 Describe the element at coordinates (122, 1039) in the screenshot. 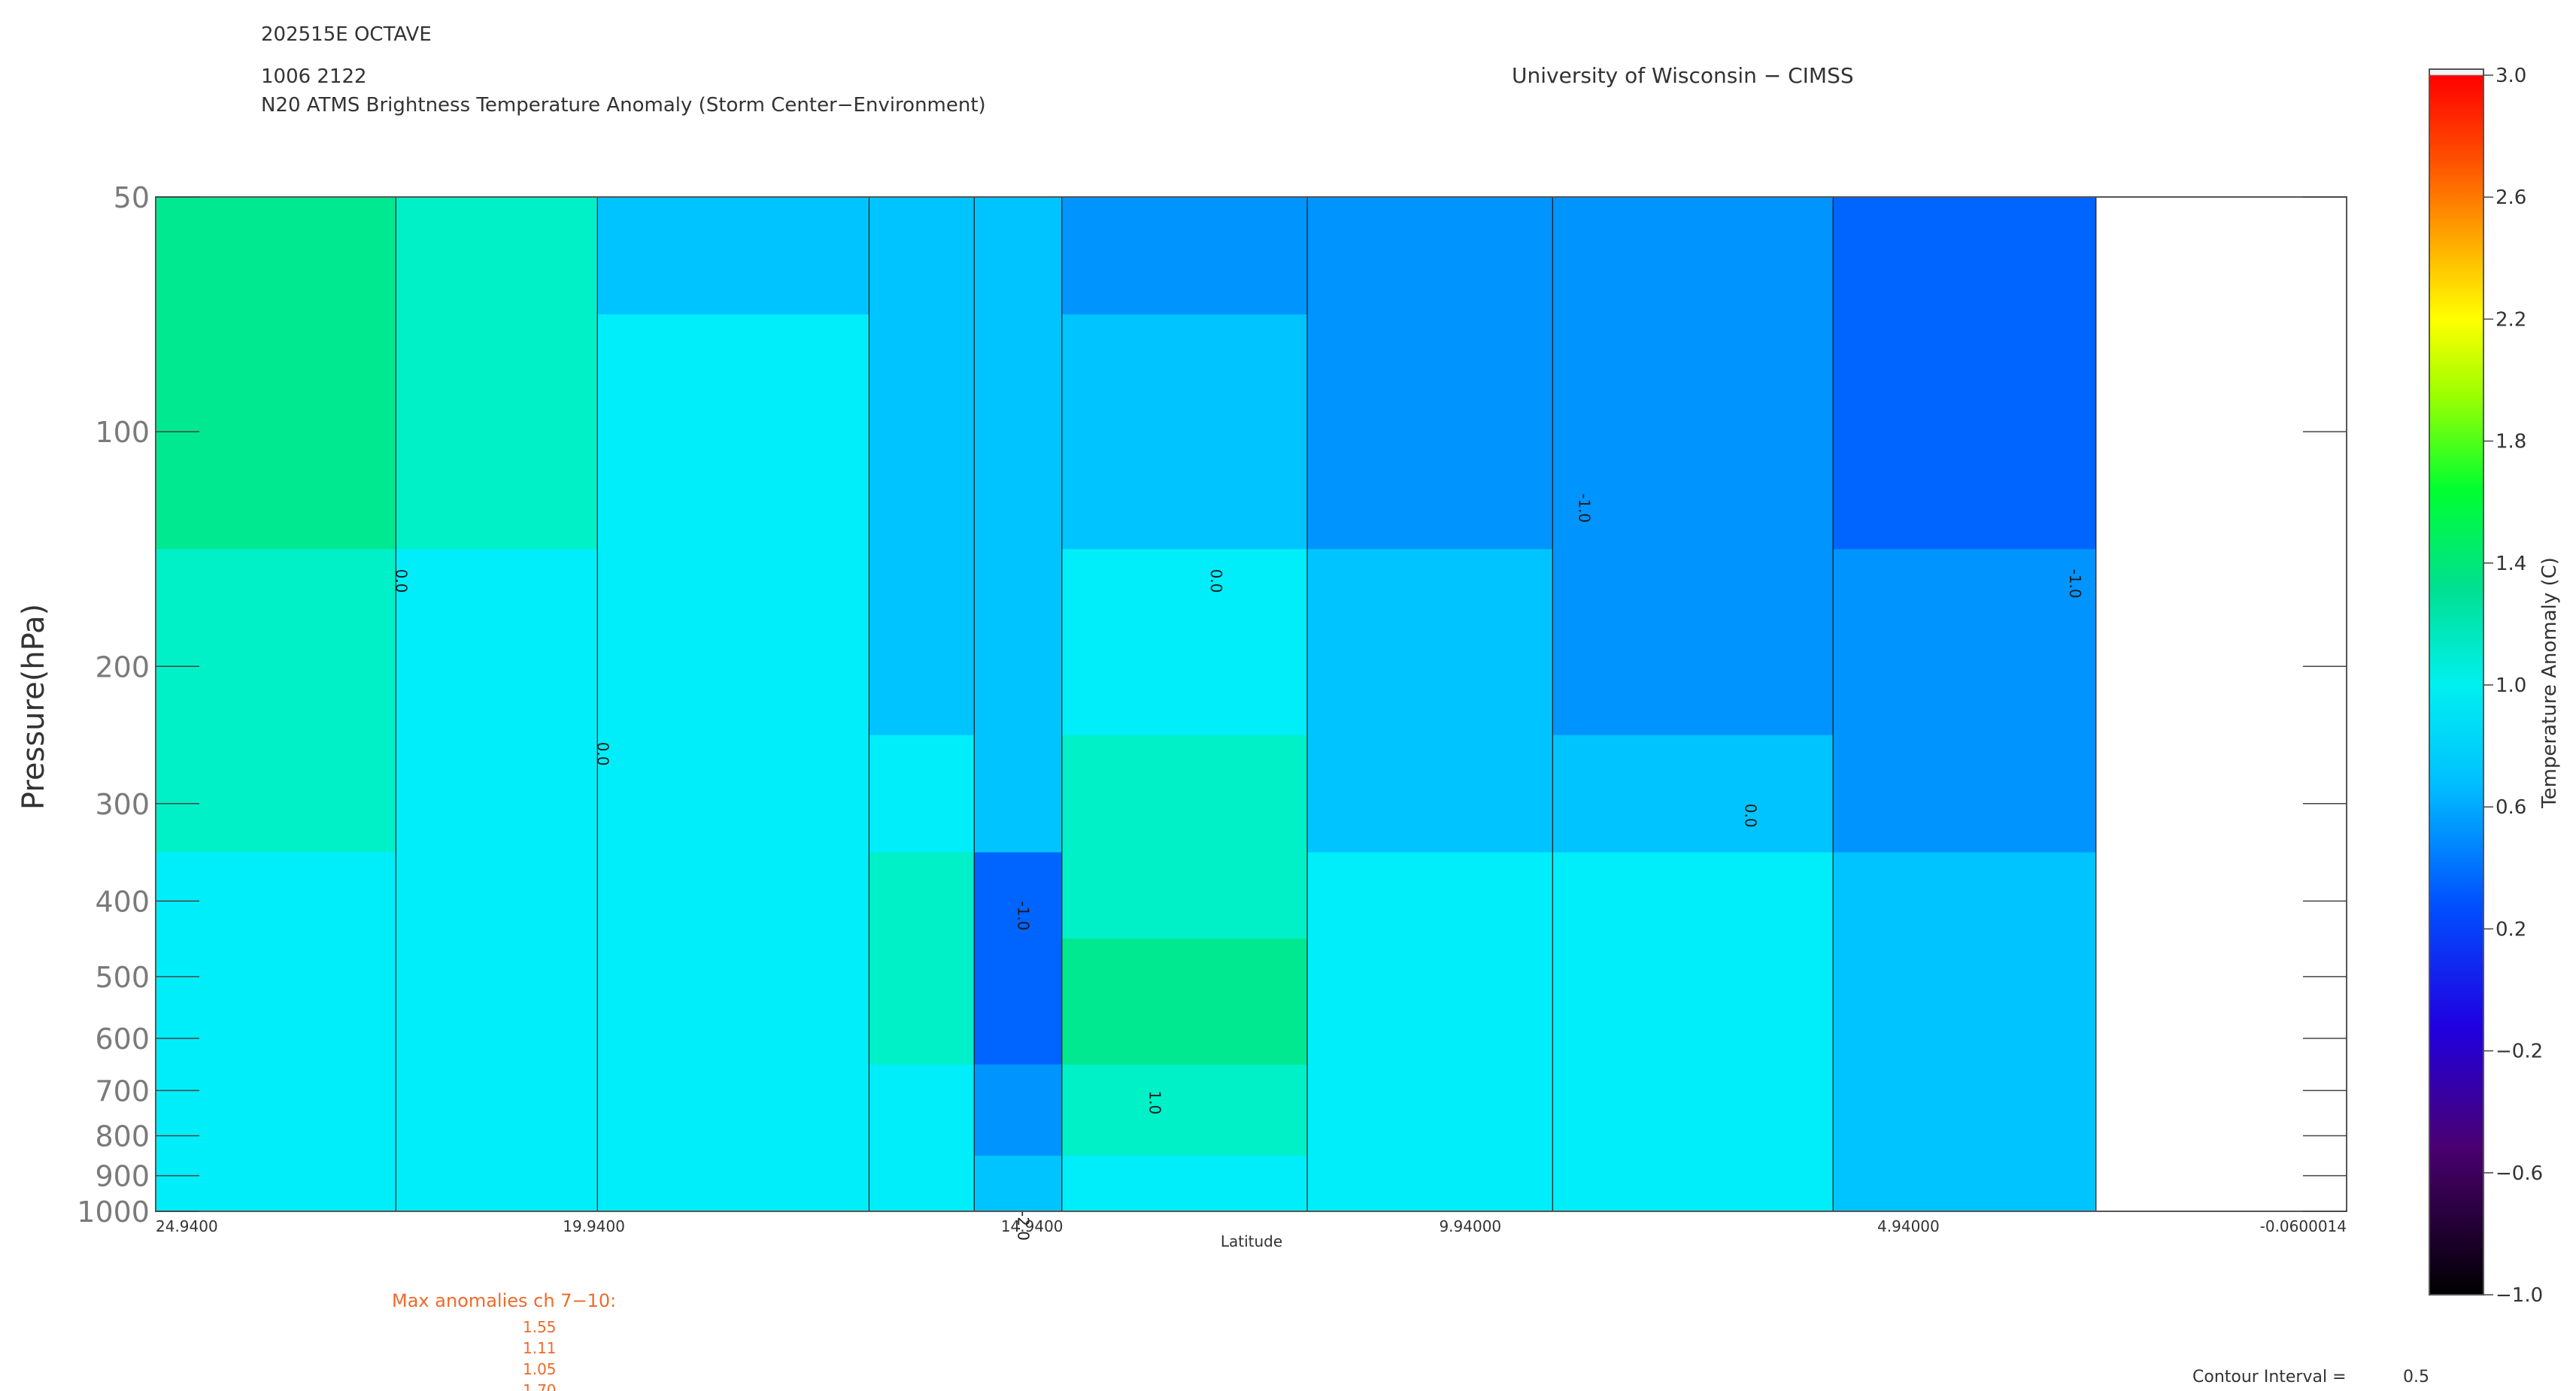

I see `y-tick-label: 600` at that location.